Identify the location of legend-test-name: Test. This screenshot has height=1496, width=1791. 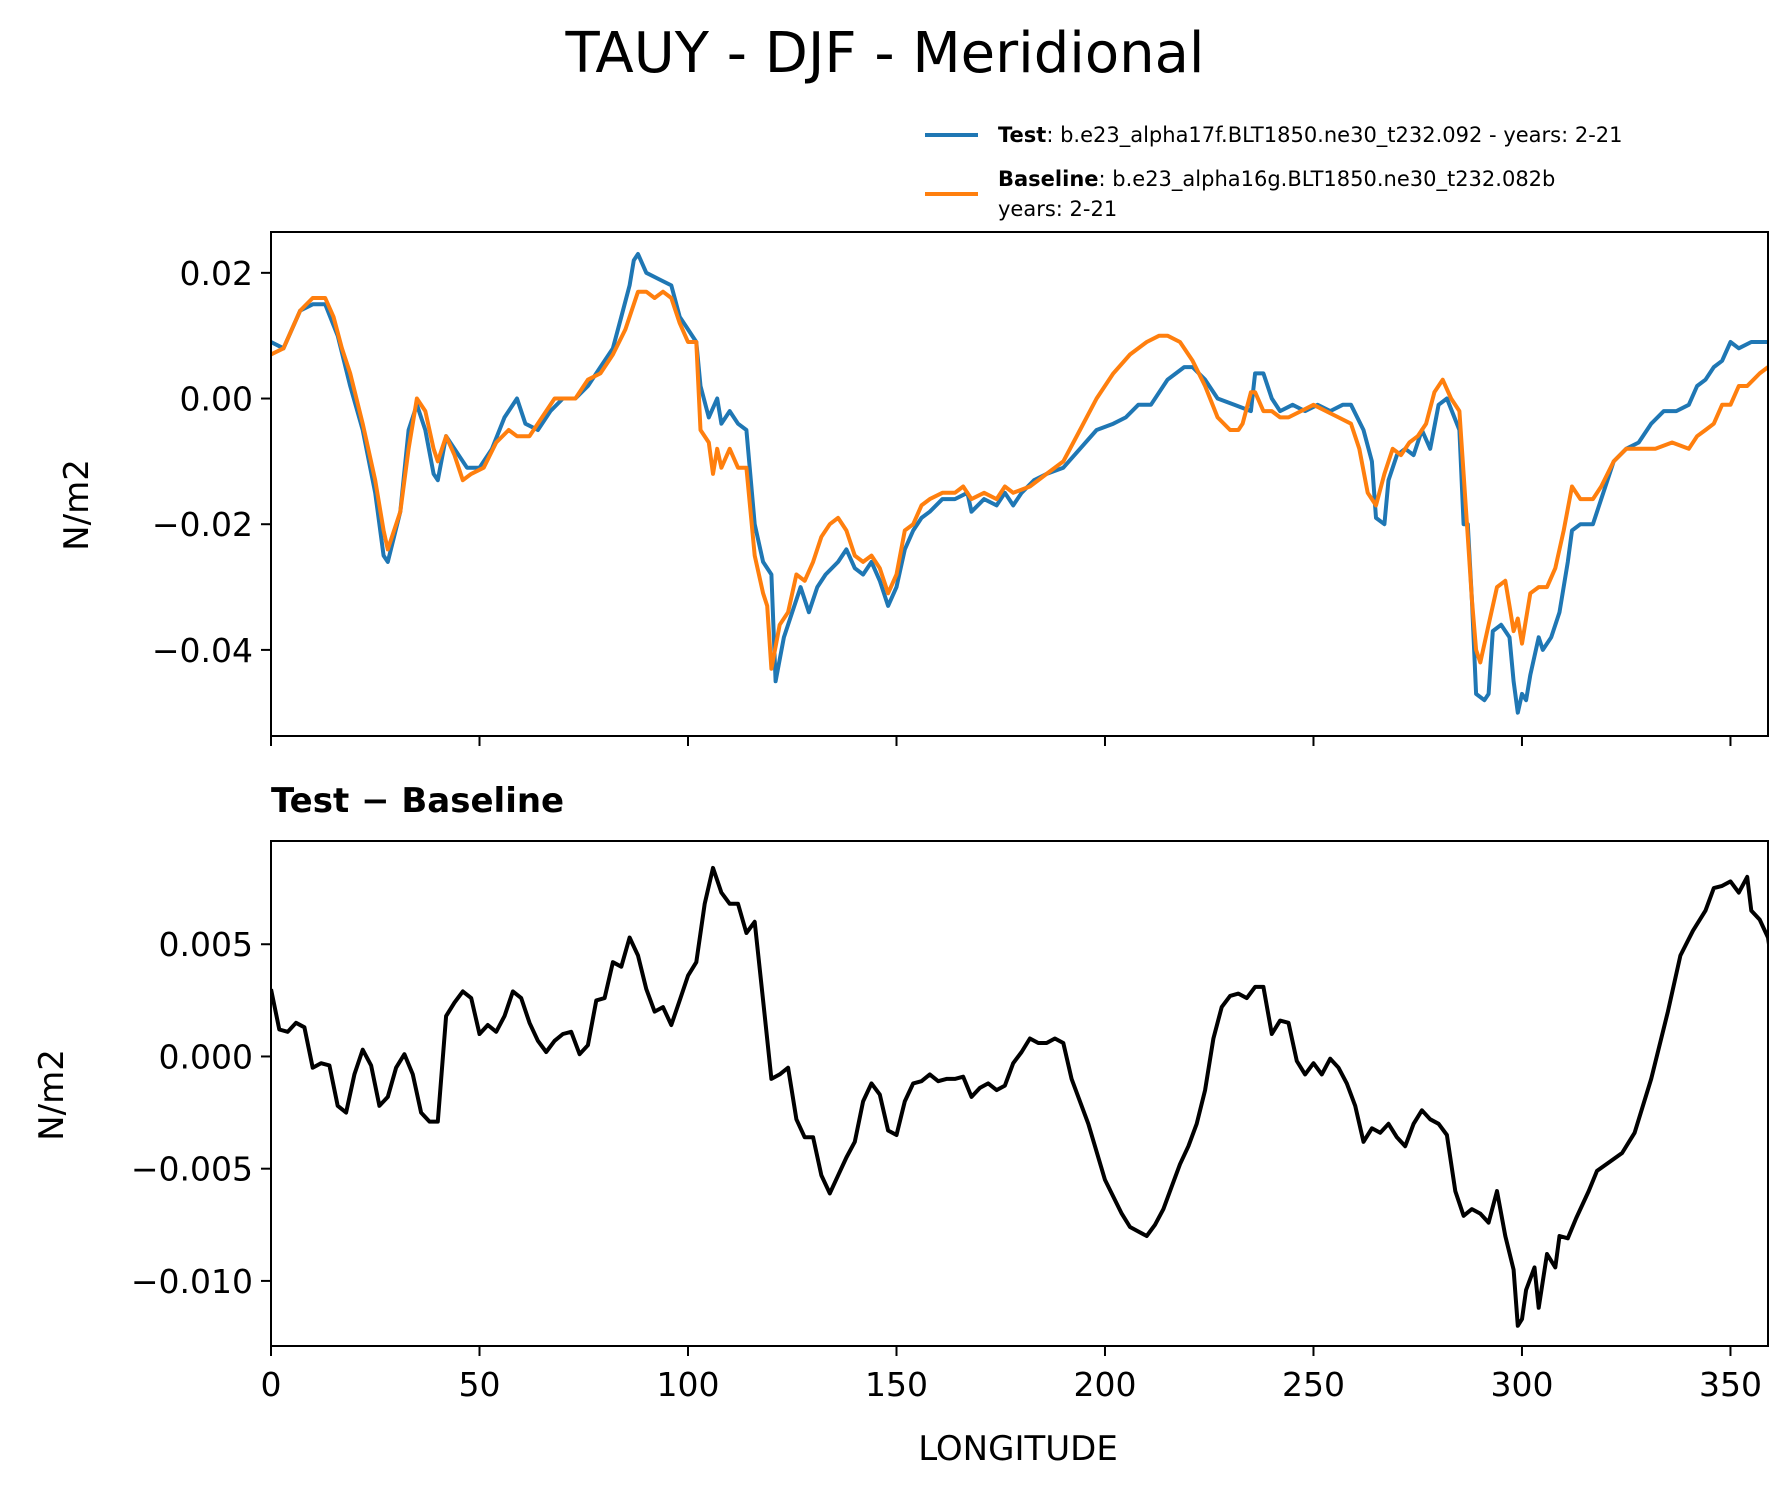
(1022, 135).